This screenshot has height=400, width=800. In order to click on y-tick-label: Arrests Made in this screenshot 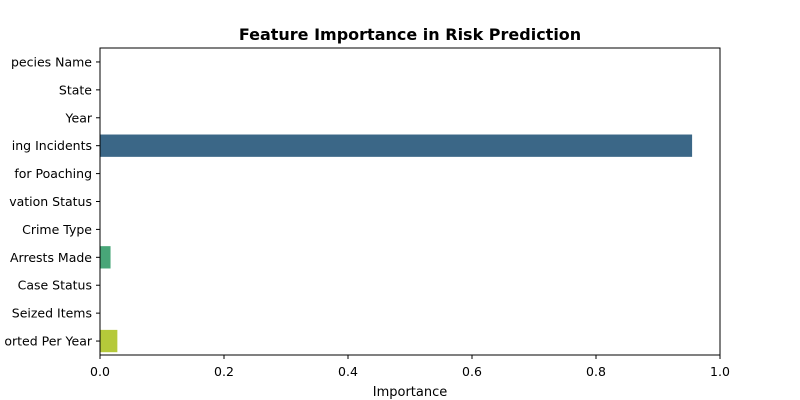, I will do `click(51, 257)`.